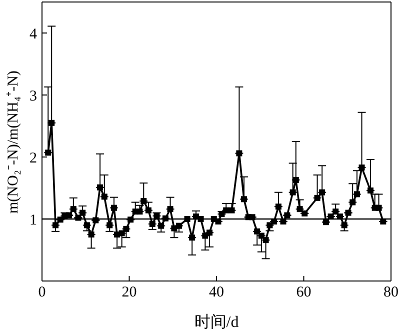  What do you see at coordinates (33, 96) in the screenshot?
I see `y-tick-label: 3` at bounding box center [33, 96].